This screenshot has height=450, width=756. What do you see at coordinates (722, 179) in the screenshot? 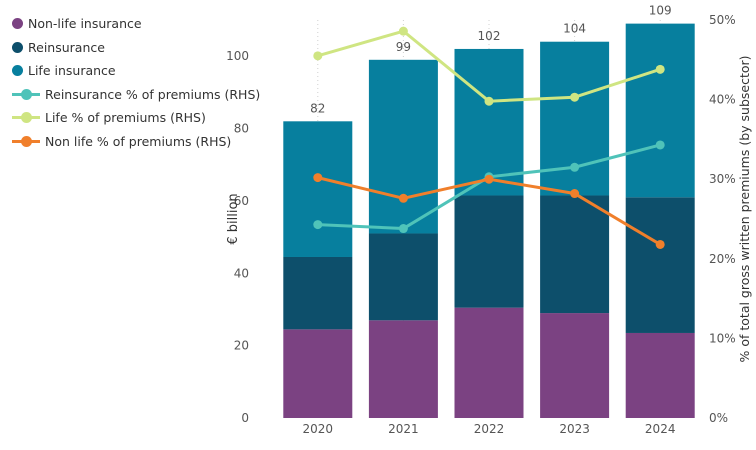
I see `y2-tick-label: 30%` at bounding box center [722, 179].